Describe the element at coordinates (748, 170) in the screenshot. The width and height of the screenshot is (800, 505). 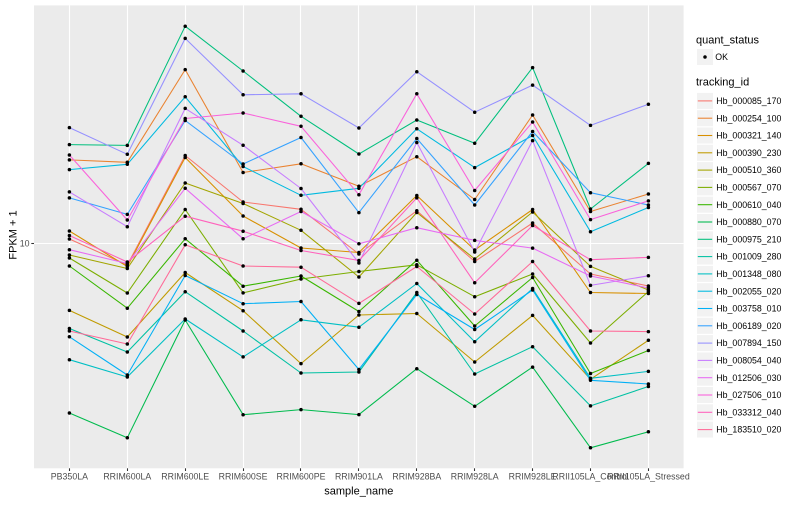
I see `svg-text: Hb_000510_360` at that location.